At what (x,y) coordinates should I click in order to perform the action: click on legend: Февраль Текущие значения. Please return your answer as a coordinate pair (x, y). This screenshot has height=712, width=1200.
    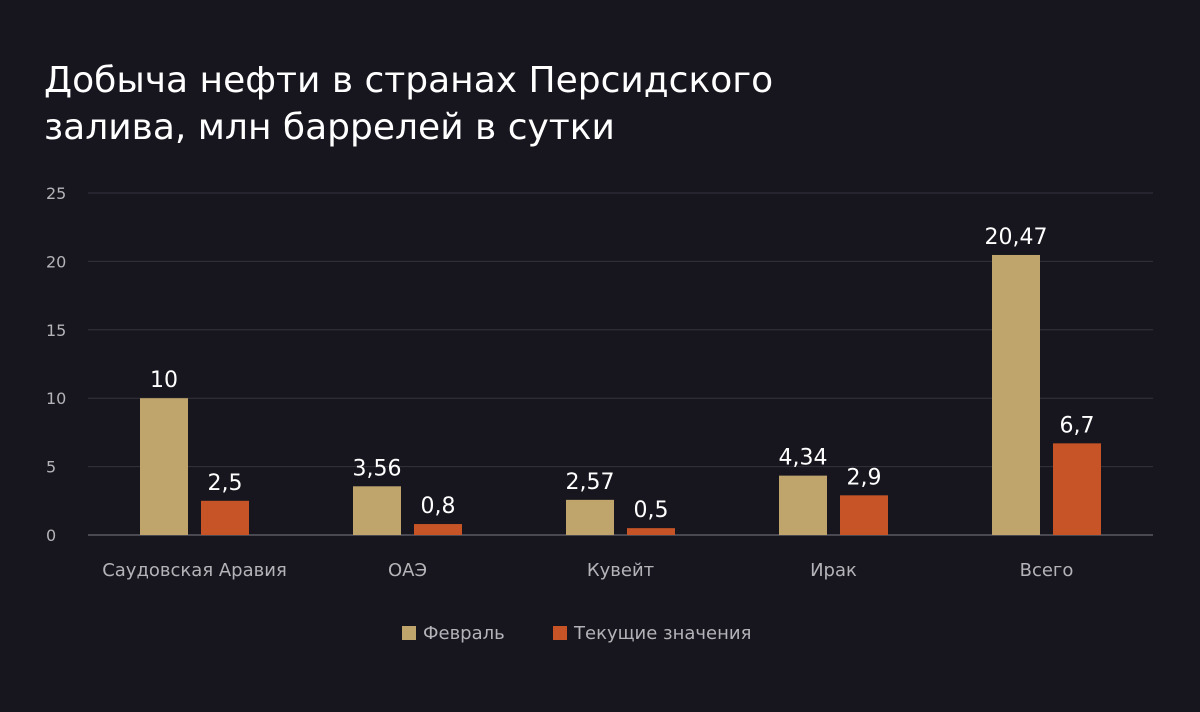
    Looking at the image, I should click on (576, 633).